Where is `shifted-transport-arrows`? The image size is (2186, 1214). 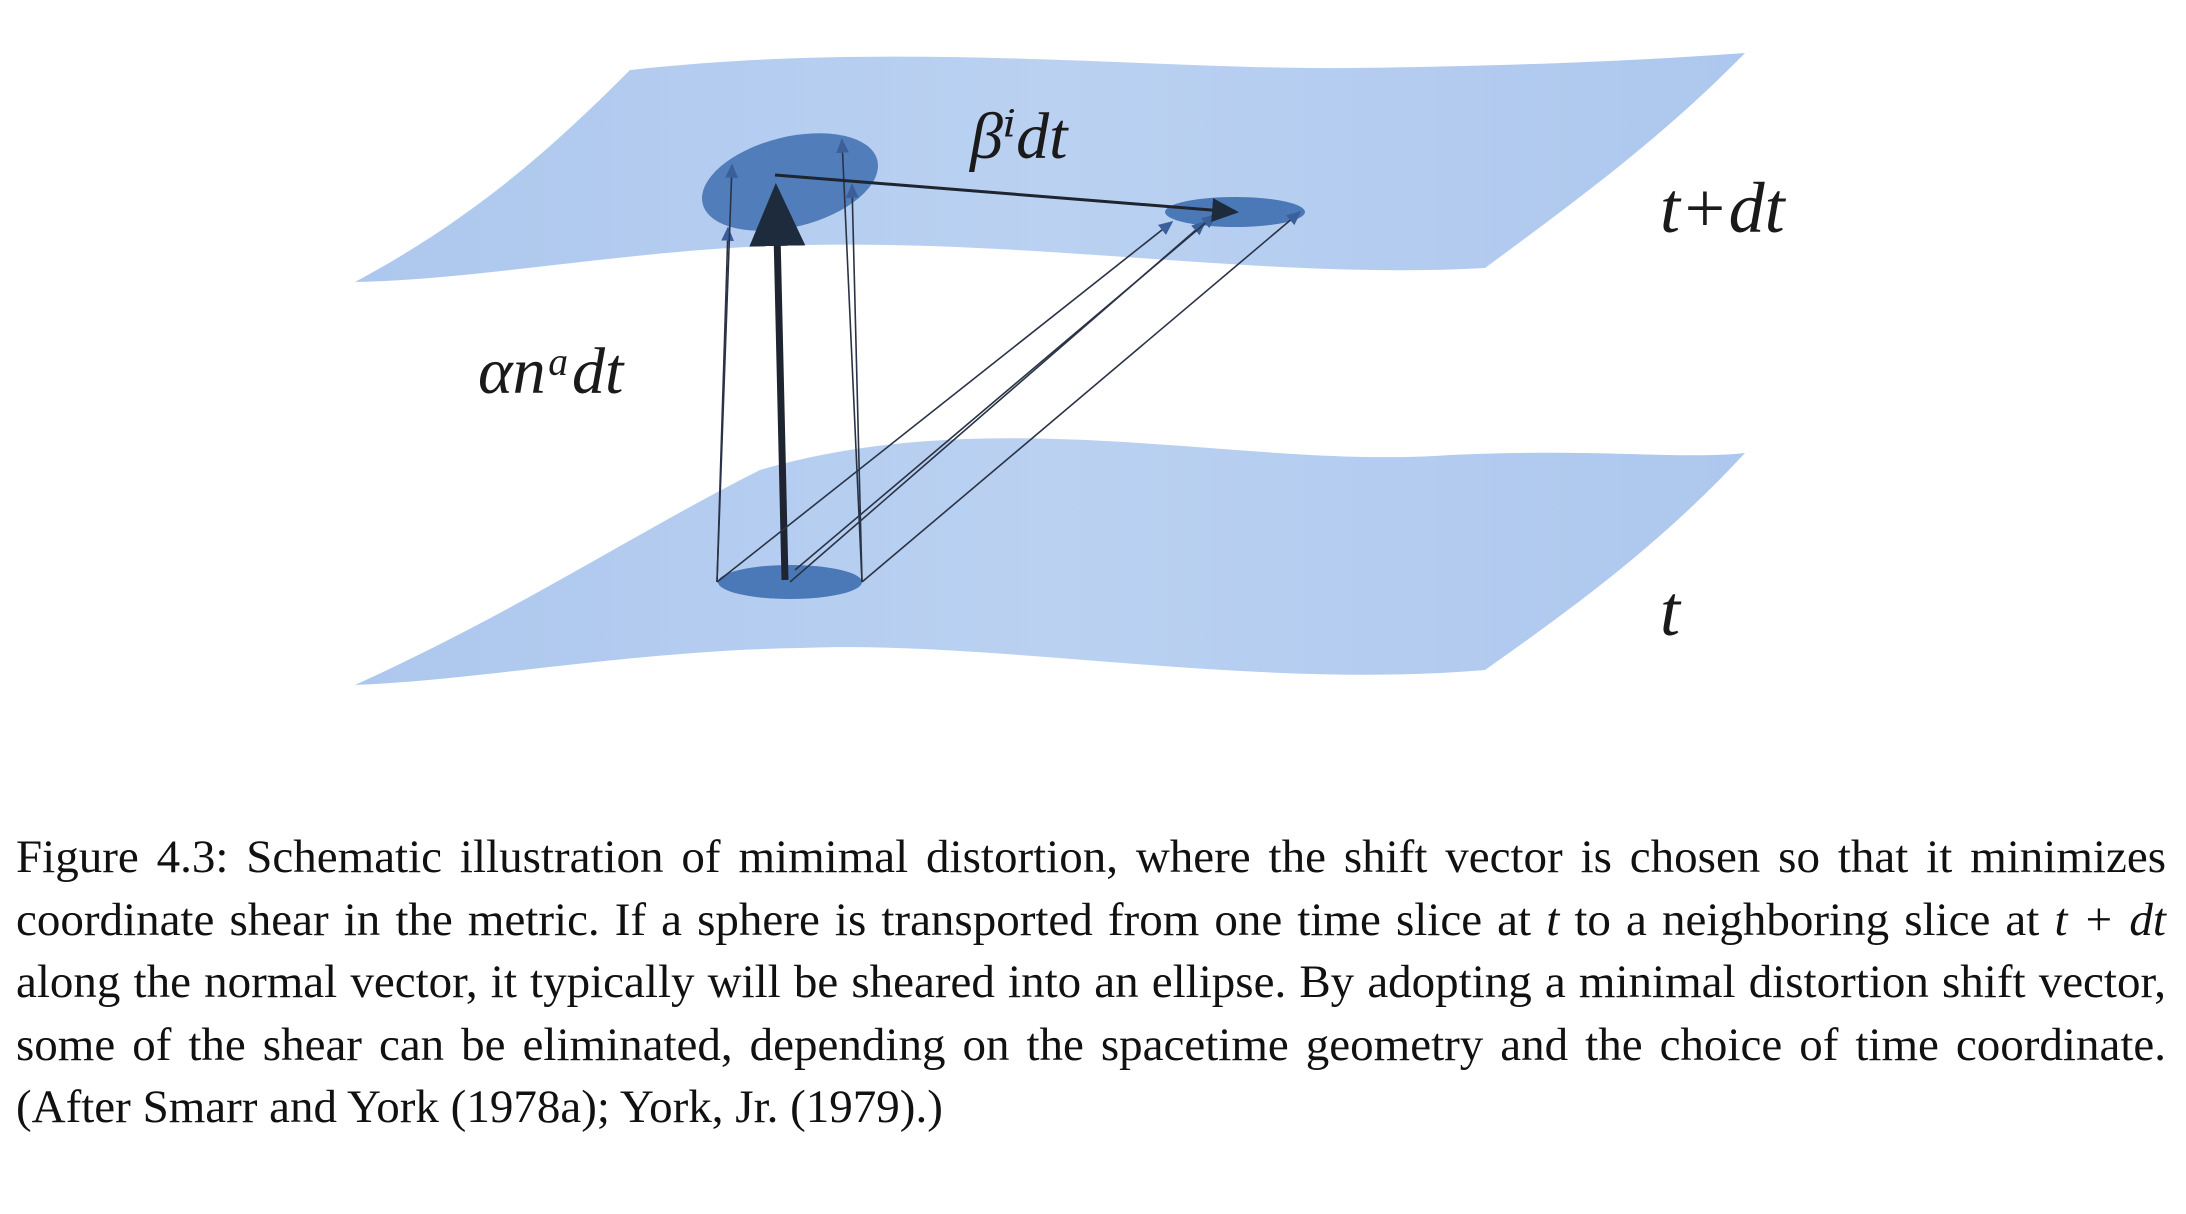 shifted-transport-arrows is located at coordinates (1009, 396).